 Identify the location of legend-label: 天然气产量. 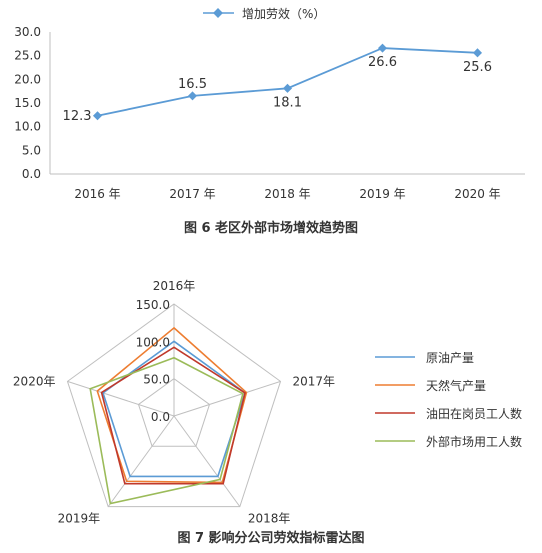
(456, 385).